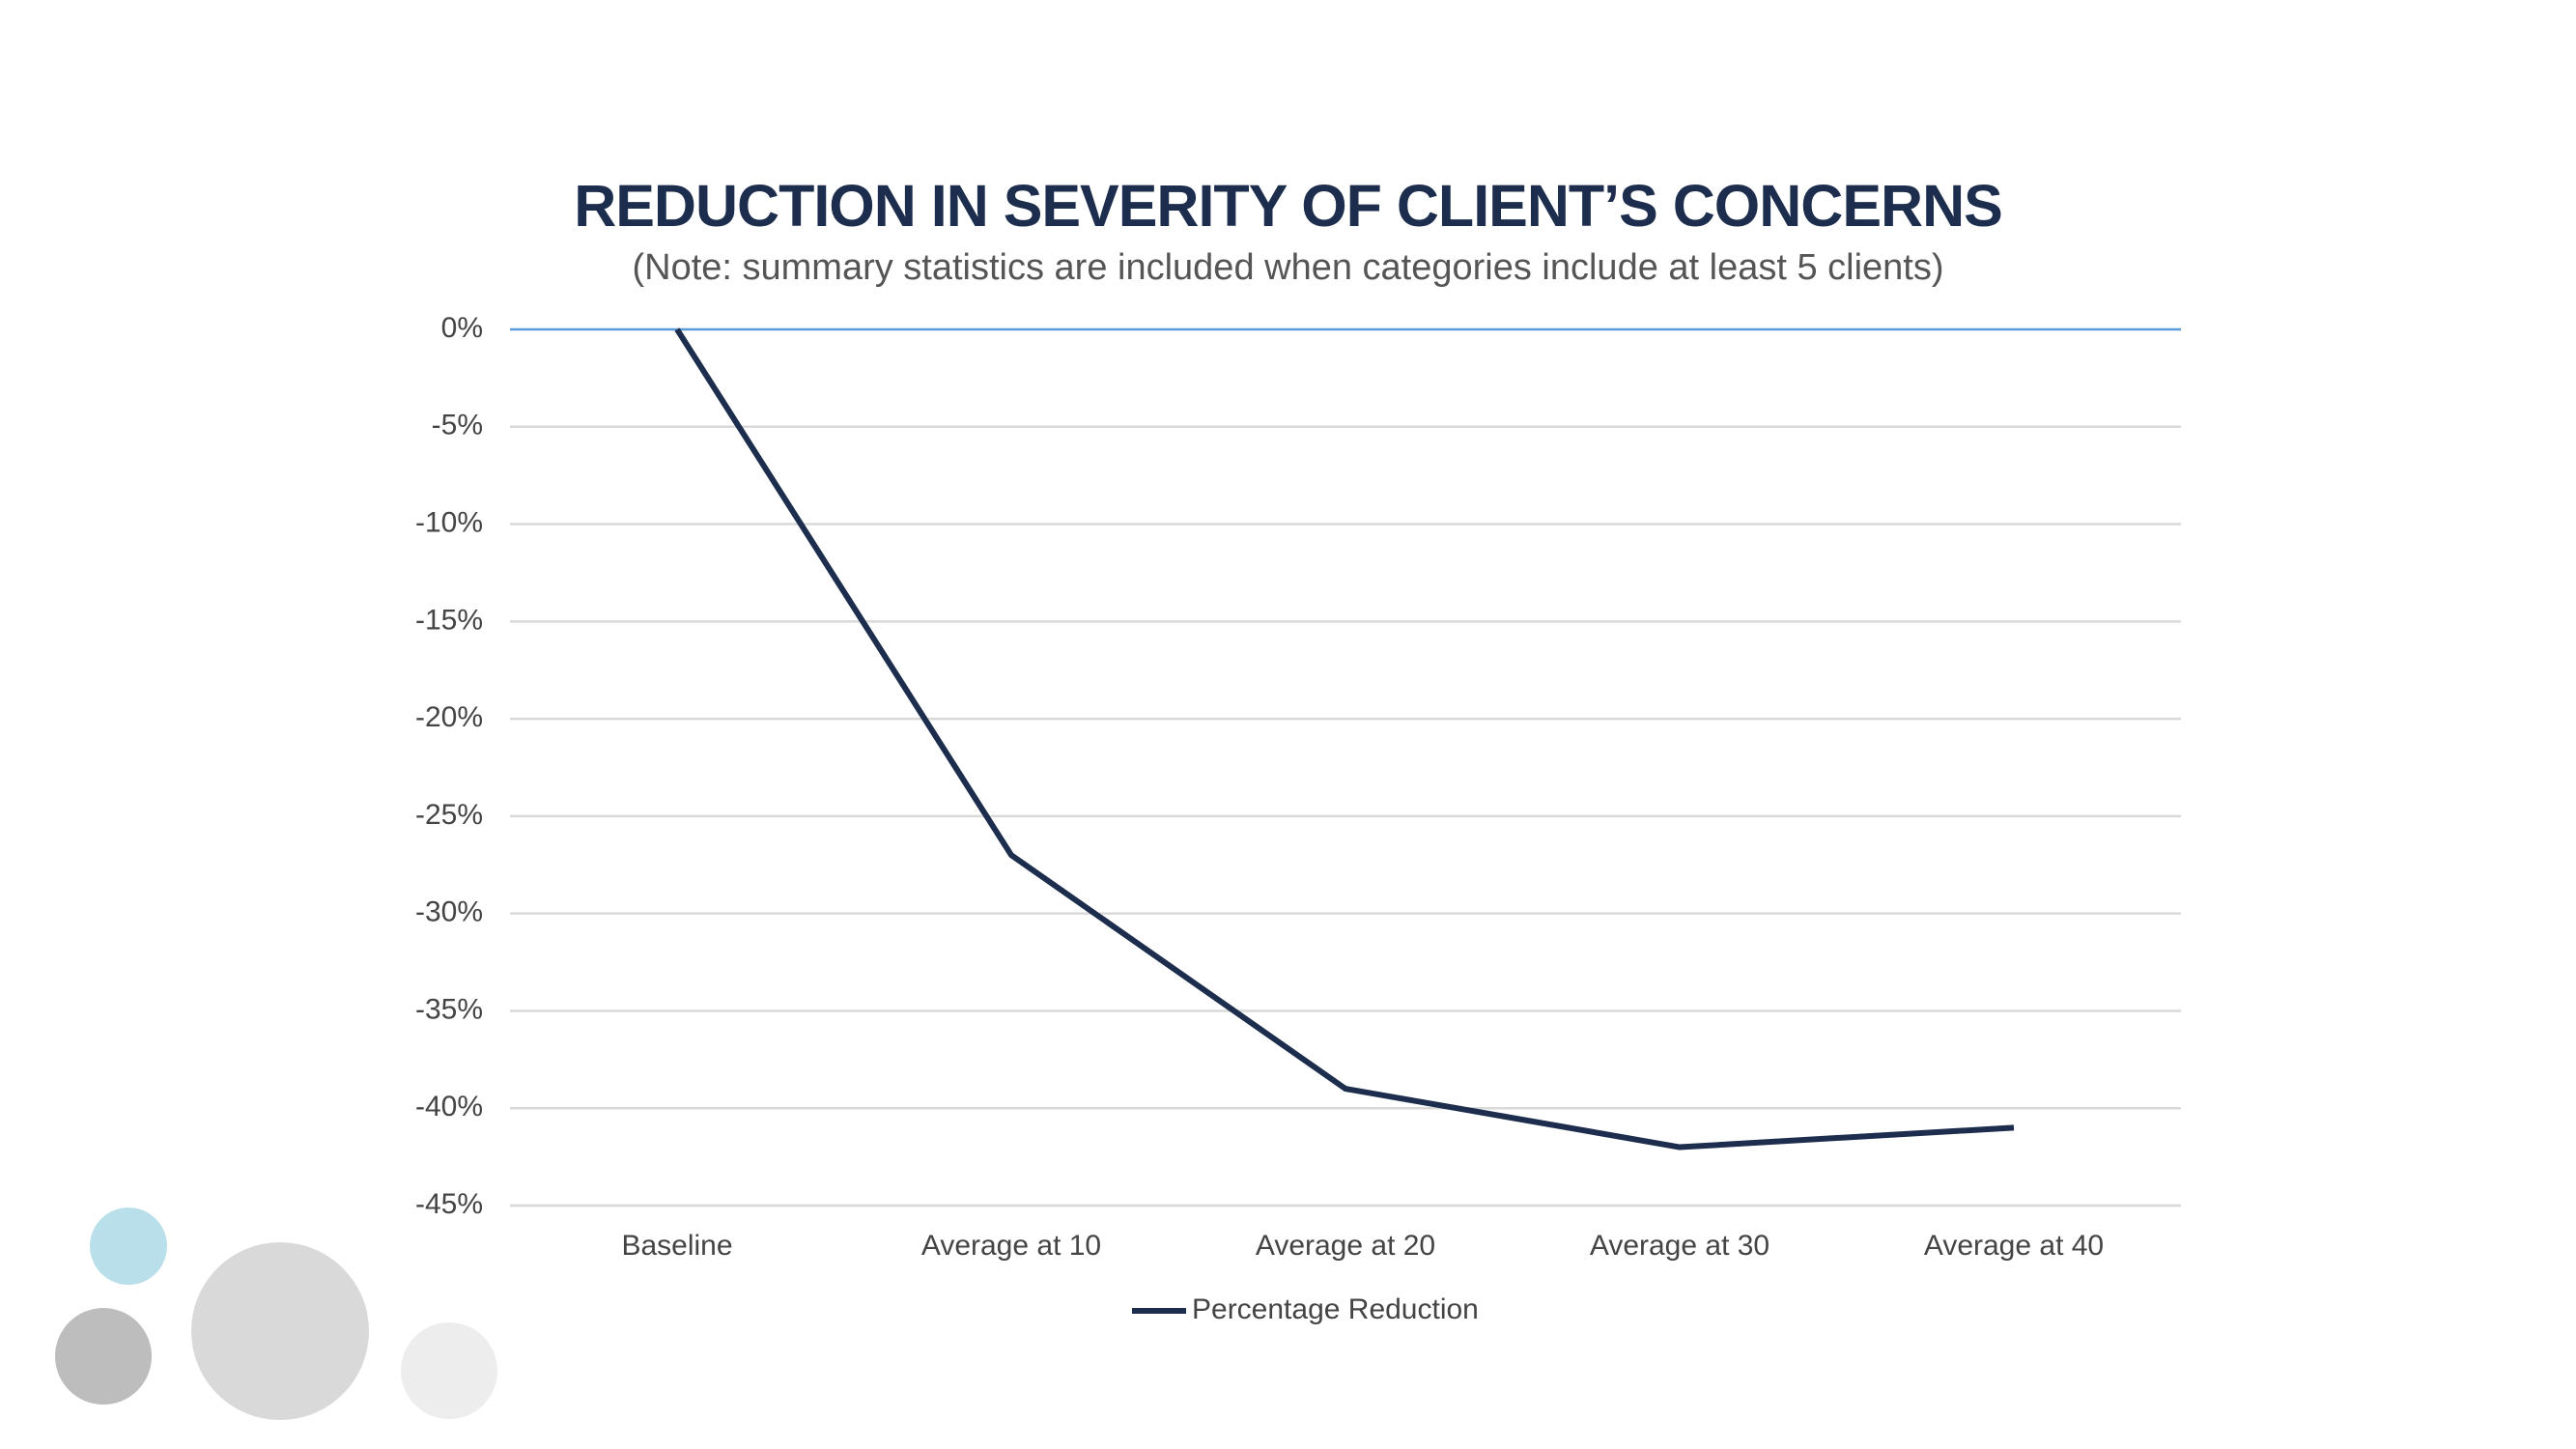 The width and height of the screenshot is (2576, 1449). Describe the element at coordinates (449, 1106) in the screenshot. I see `y-tick-label: -40%` at that location.